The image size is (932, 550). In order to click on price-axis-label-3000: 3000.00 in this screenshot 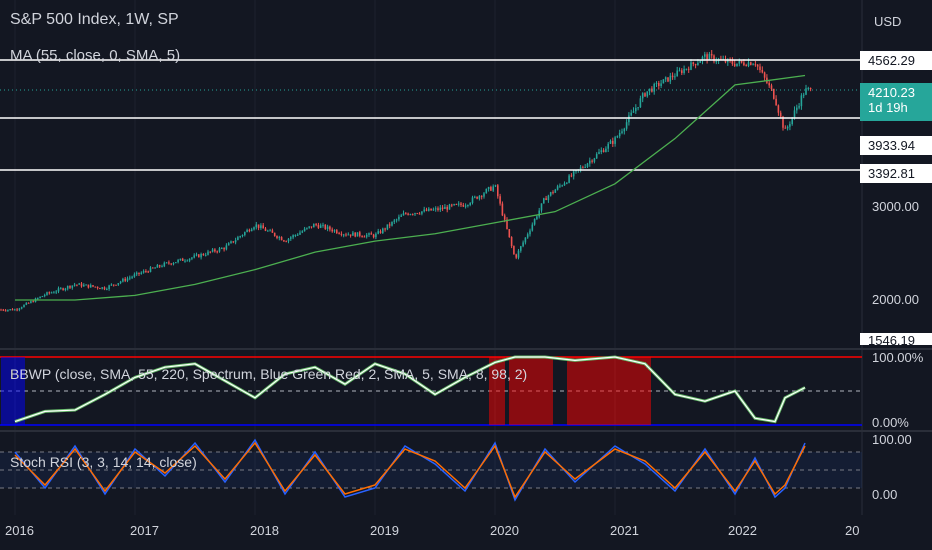, I will do `click(895, 206)`.